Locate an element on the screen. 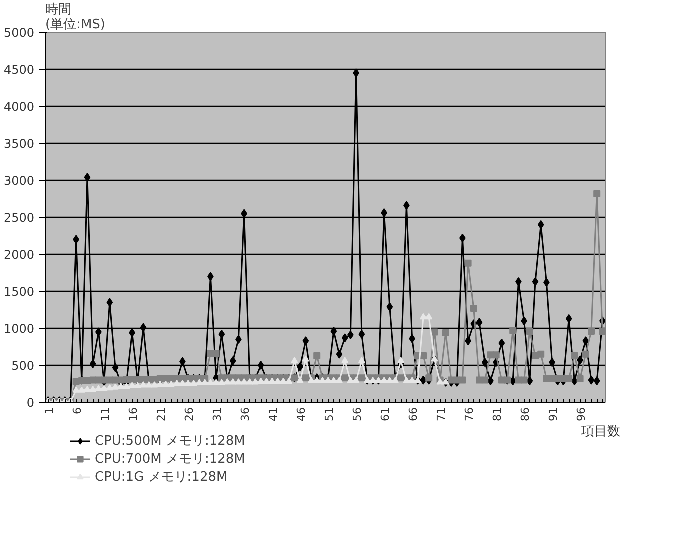 Image resolution: width=674 pixels, height=542 pixels. x-axis-title: 項目数 is located at coordinates (600, 432).